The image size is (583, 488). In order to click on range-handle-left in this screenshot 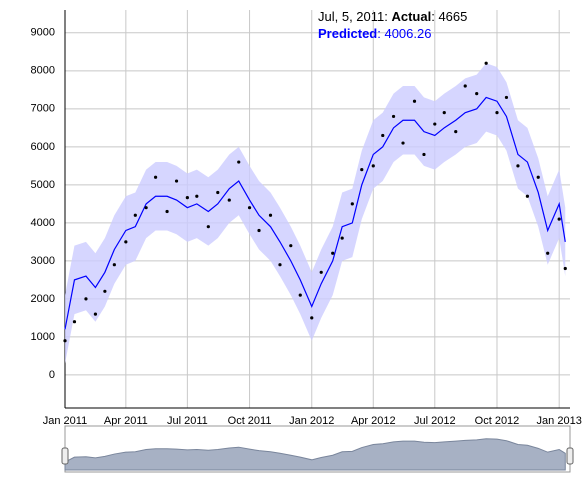, I will do `click(65, 456)`.